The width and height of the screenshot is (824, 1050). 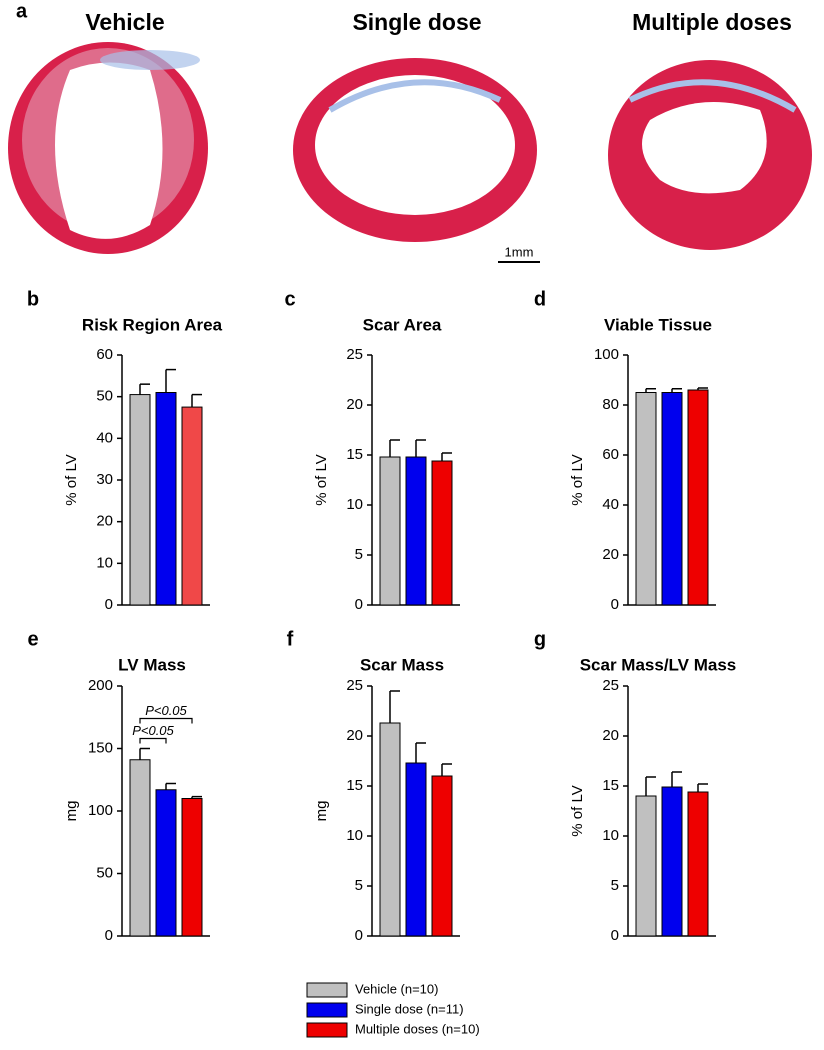 What do you see at coordinates (152, 664) in the screenshot?
I see `chart-title: LV Mass` at bounding box center [152, 664].